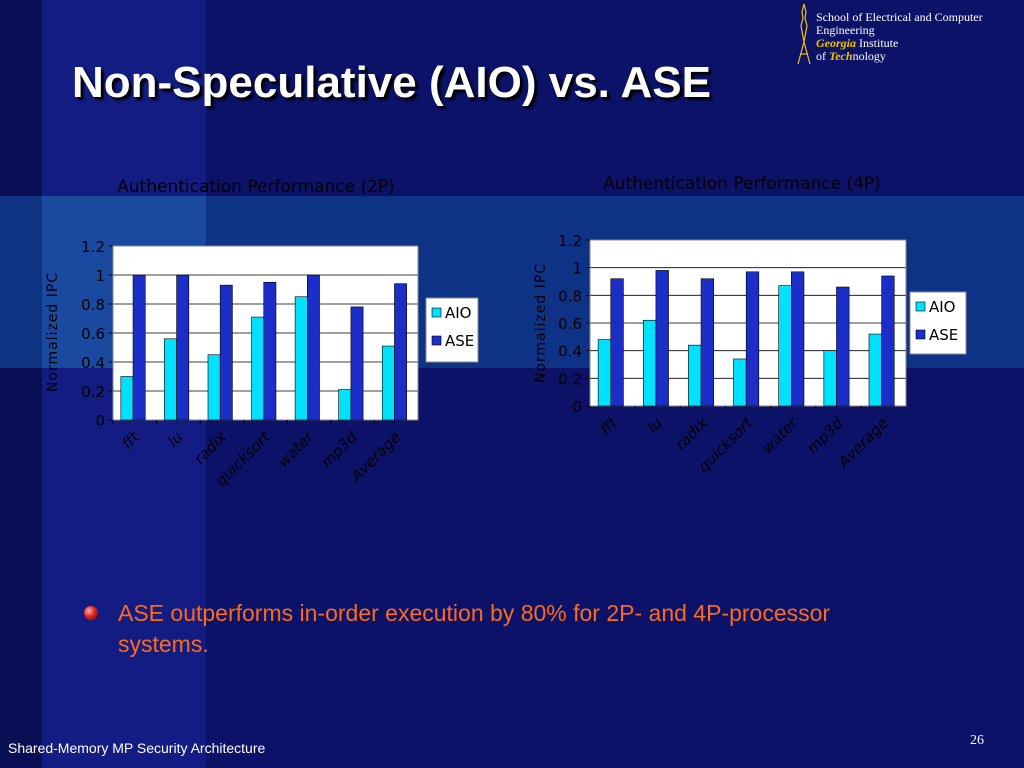  What do you see at coordinates (742, 184) in the screenshot?
I see `chart-title: Authentication Performance (4P)` at bounding box center [742, 184].